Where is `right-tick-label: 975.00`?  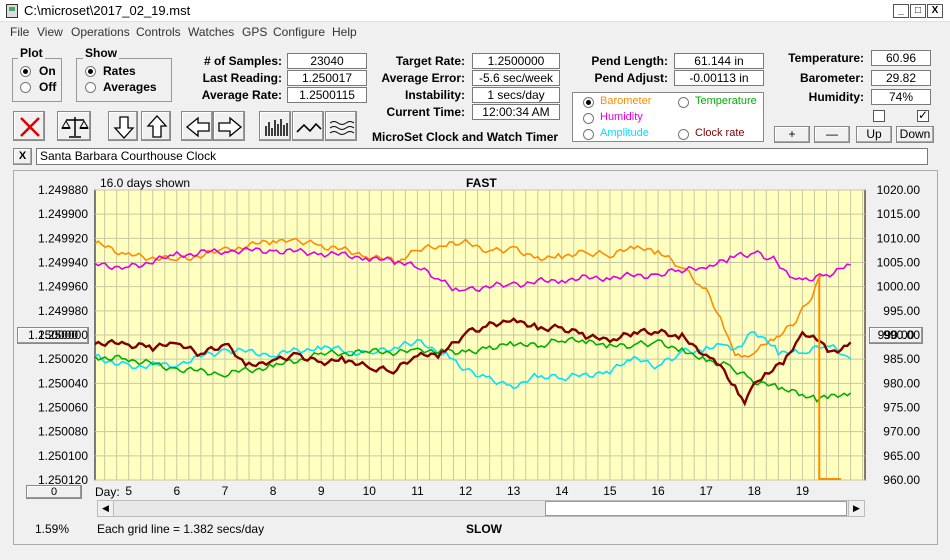
right-tick-label: 975.00 is located at coordinates (901, 408).